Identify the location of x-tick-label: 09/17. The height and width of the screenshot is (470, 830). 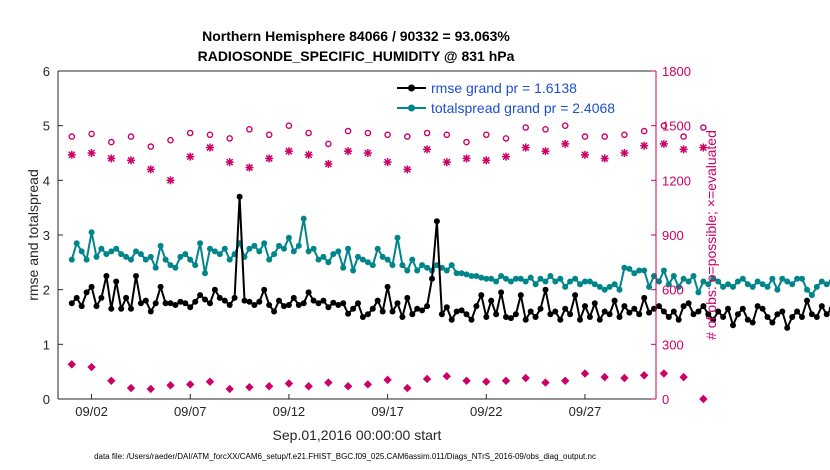
(387, 411).